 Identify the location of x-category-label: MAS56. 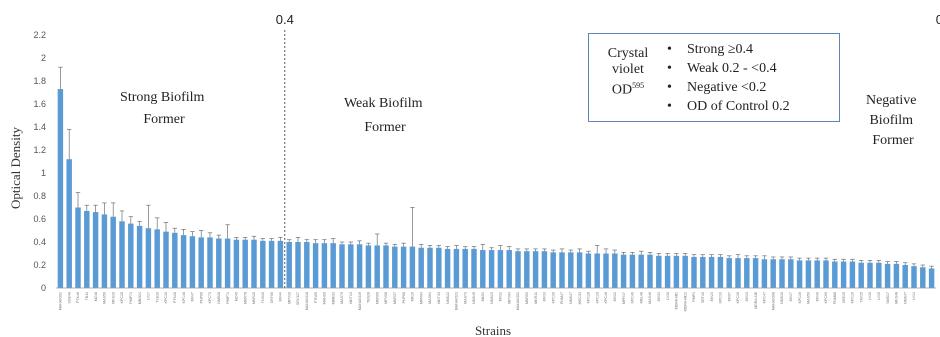
(105, 298).